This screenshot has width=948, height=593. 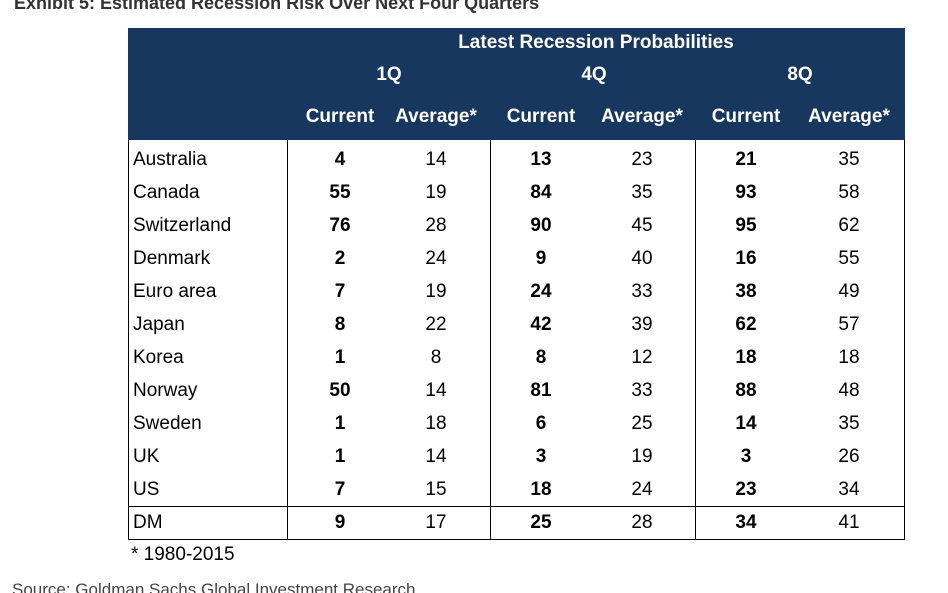 What do you see at coordinates (849, 192) in the screenshot?
I see `cell: 58` at bounding box center [849, 192].